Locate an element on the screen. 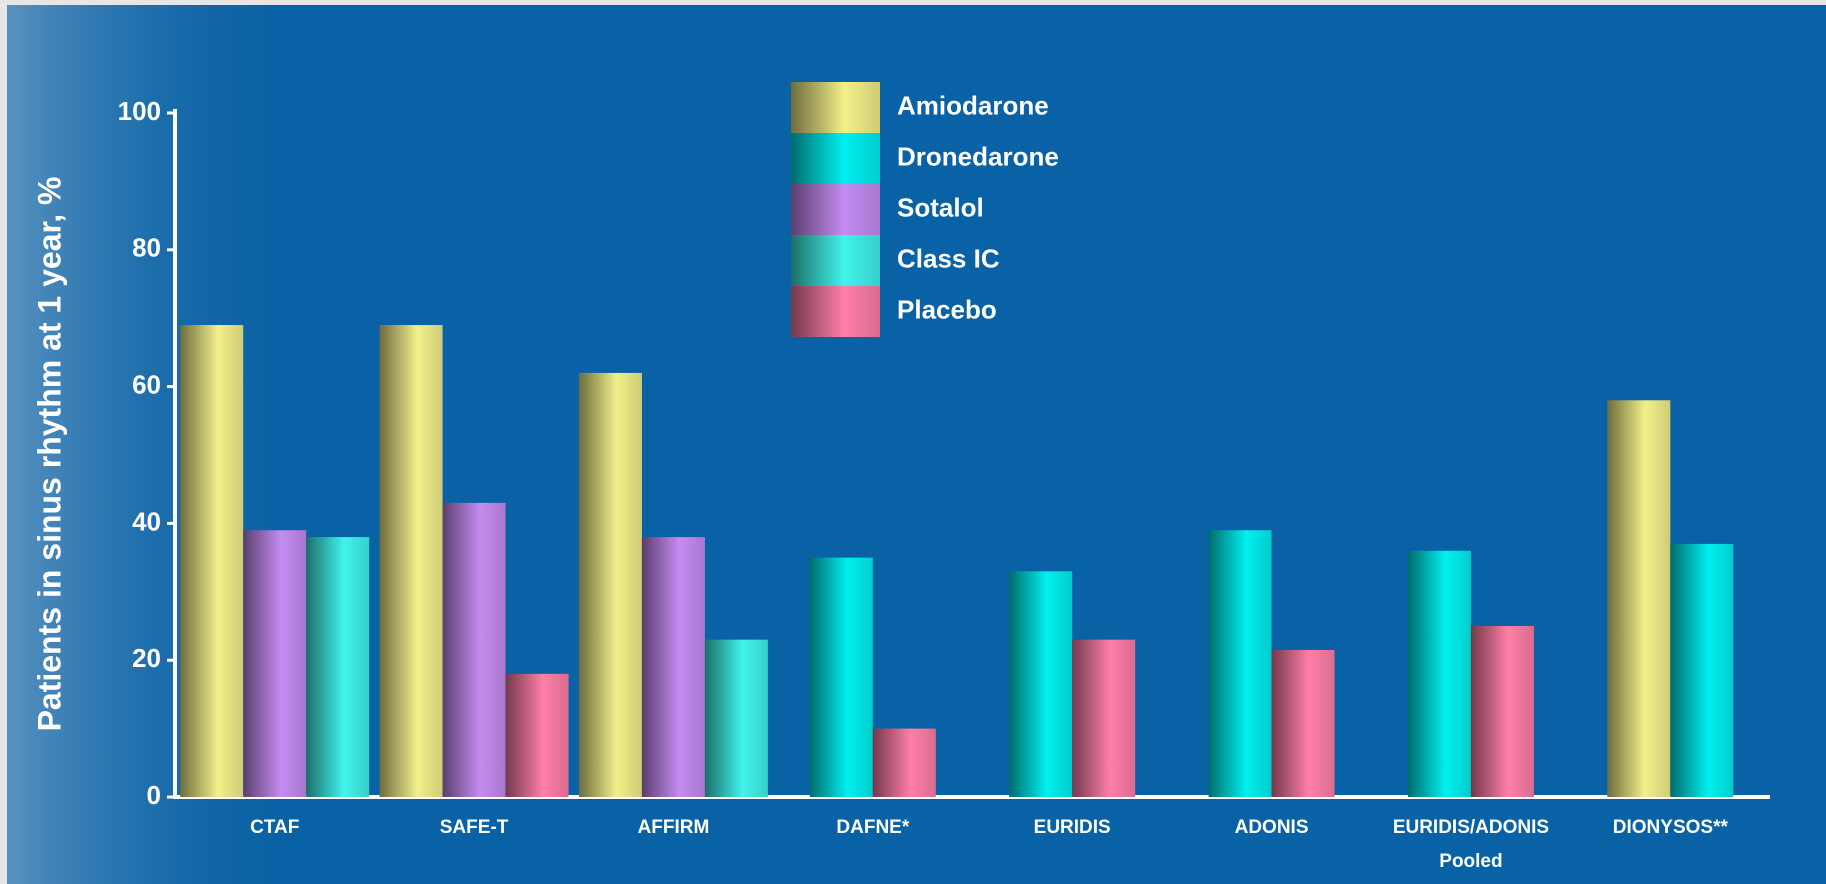 Image resolution: width=1826 pixels, height=884 pixels. x-tick-label: AFFIRM is located at coordinates (673, 827).